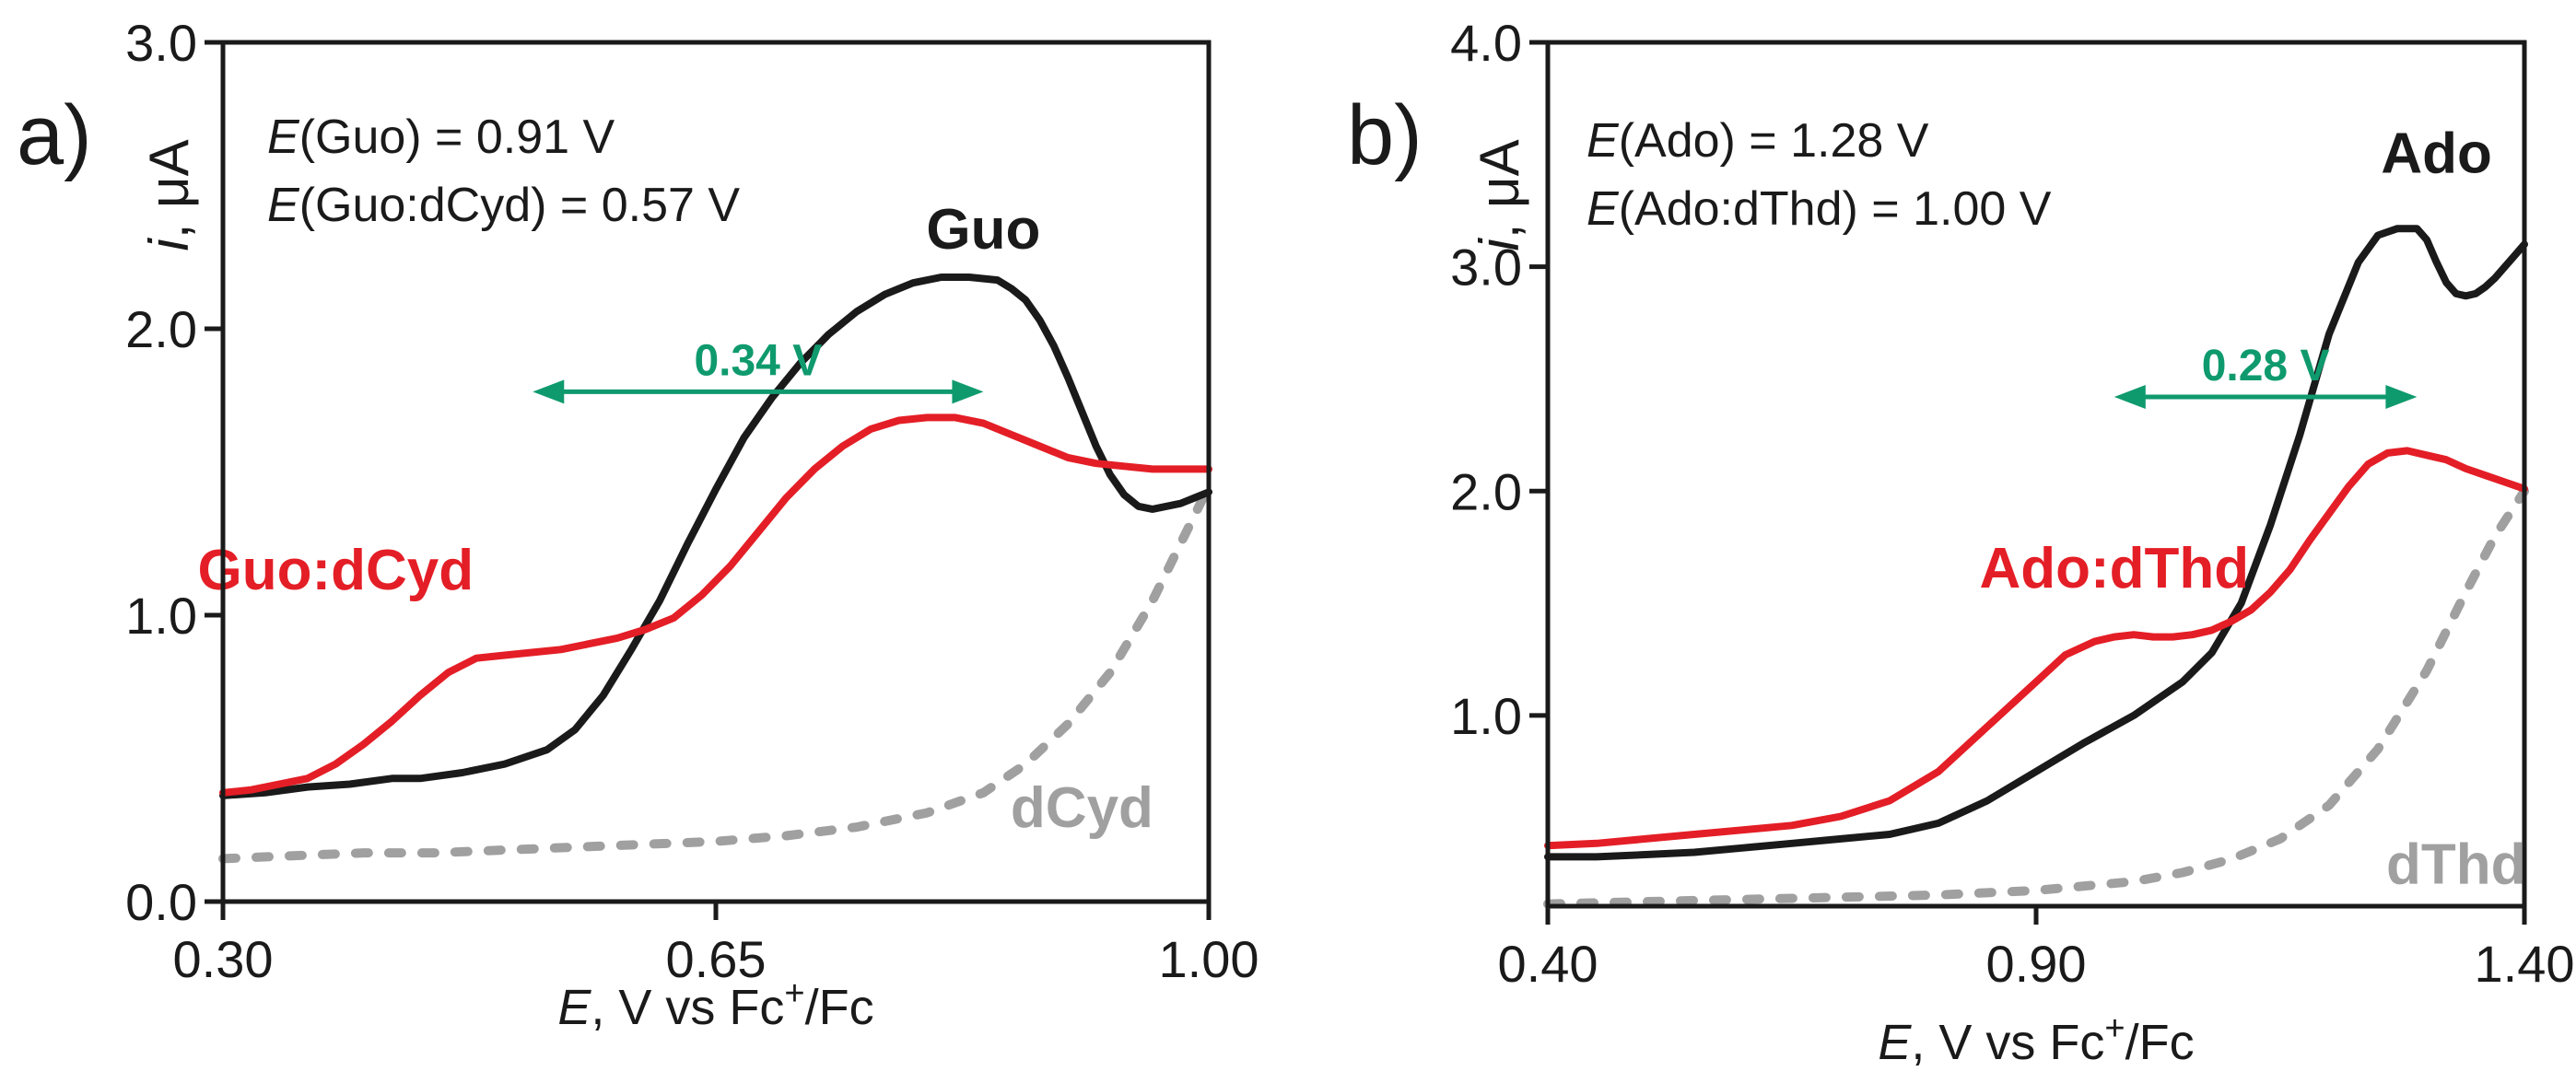 This screenshot has height=1083, width=2576. Describe the element at coordinates (983, 230) in the screenshot. I see `panel-a-series-guo-label: Guo` at that location.